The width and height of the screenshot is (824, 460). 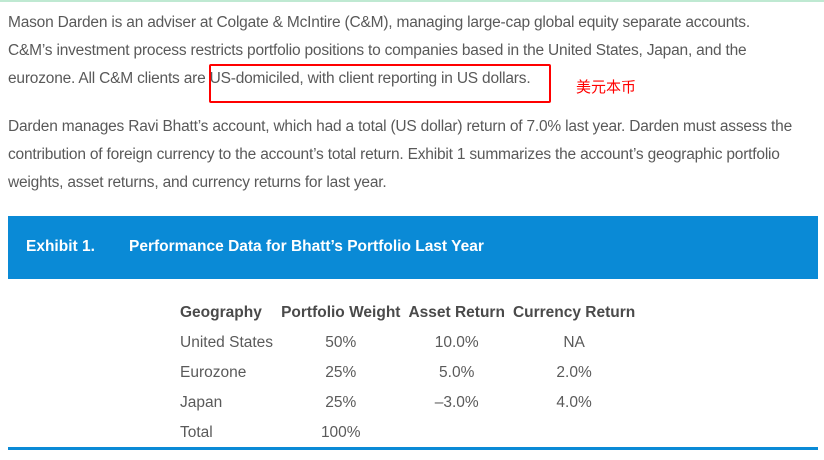 What do you see at coordinates (221, 312) in the screenshot?
I see `column-header: Geography` at bounding box center [221, 312].